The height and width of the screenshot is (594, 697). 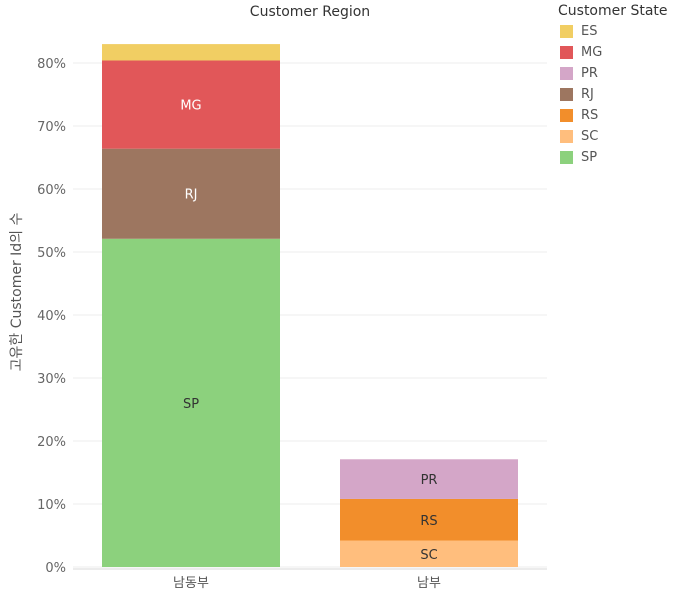 I want to click on y-tick-label: 10%, so click(x=51, y=505).